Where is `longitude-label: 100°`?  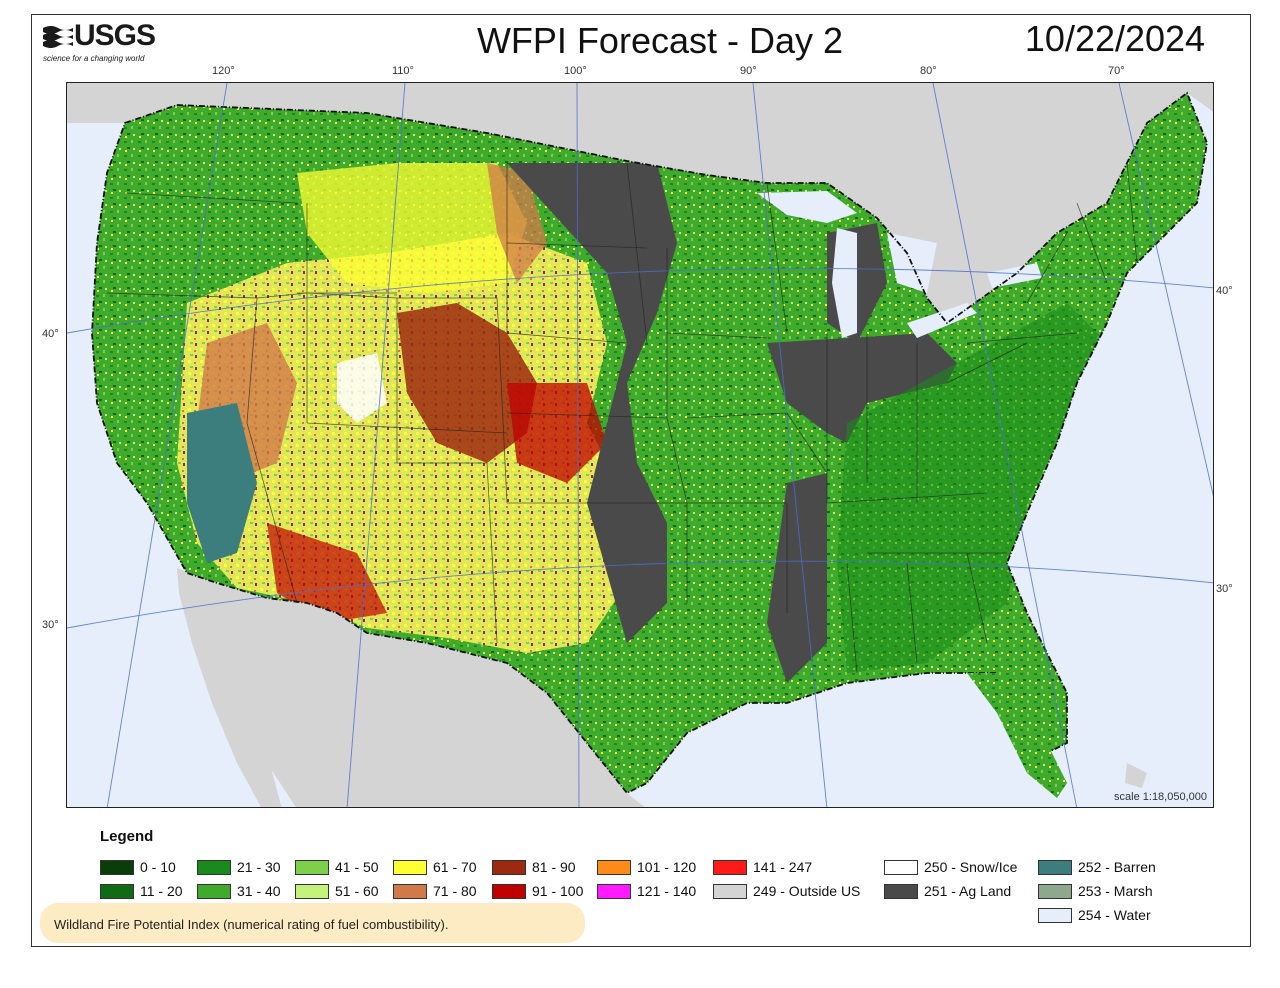 longitude-label: 100° is located at coordinates (575, 71).